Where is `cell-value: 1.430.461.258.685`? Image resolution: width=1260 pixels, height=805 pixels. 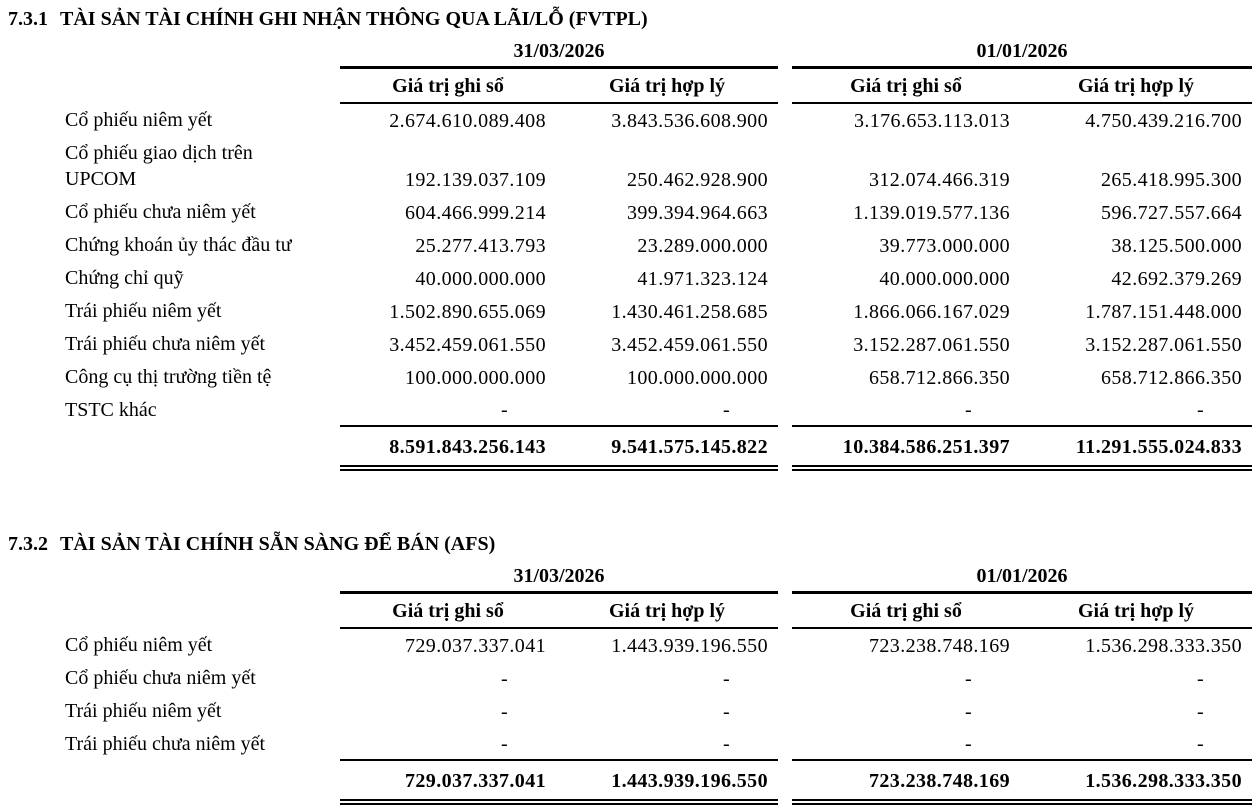
cell-value: 1.430.461.258.685 is located at coordinates (689, 312).